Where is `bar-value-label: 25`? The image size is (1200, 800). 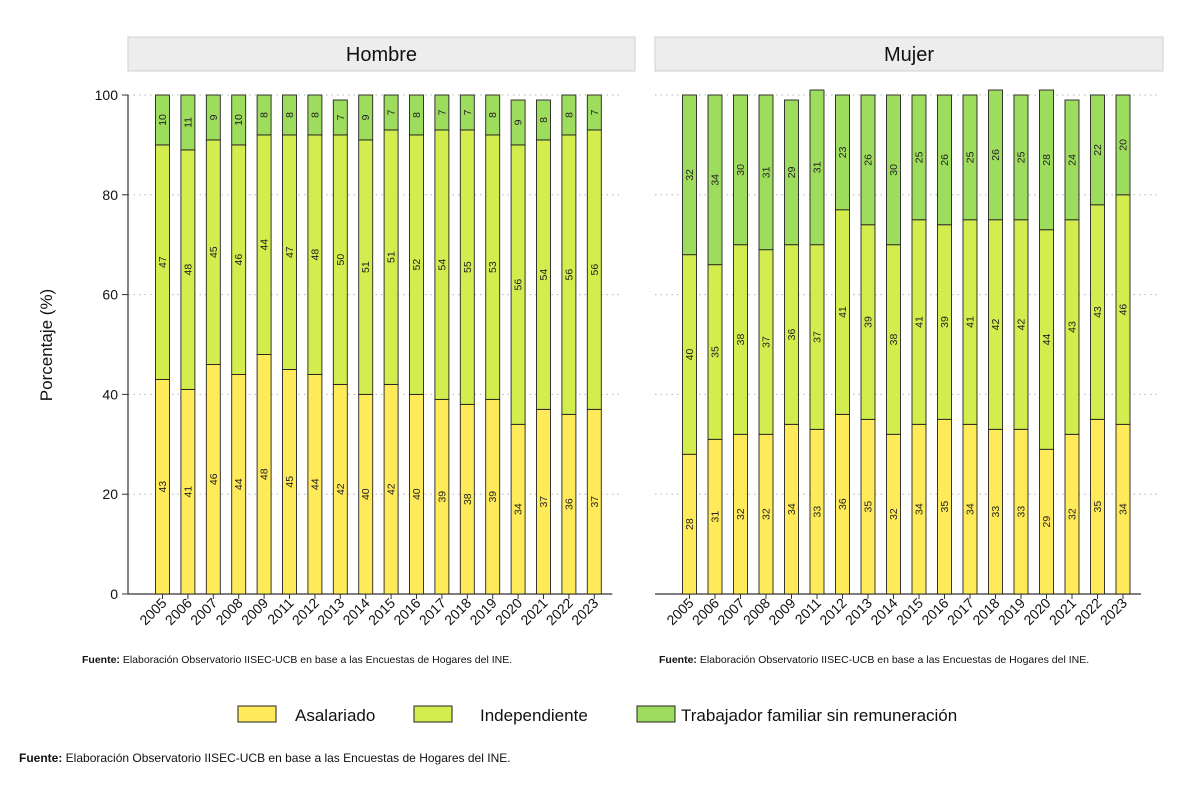 bar-value-label: 25 is located at coordinates (920, 157).